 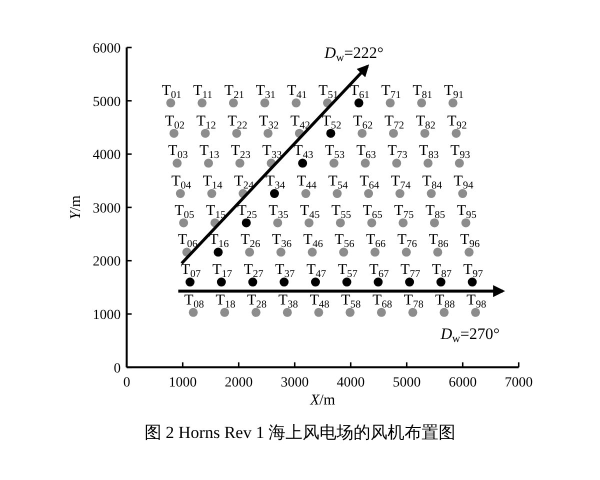 I want to click on annotation: T$_{44}$, so click(x=307, y=183).